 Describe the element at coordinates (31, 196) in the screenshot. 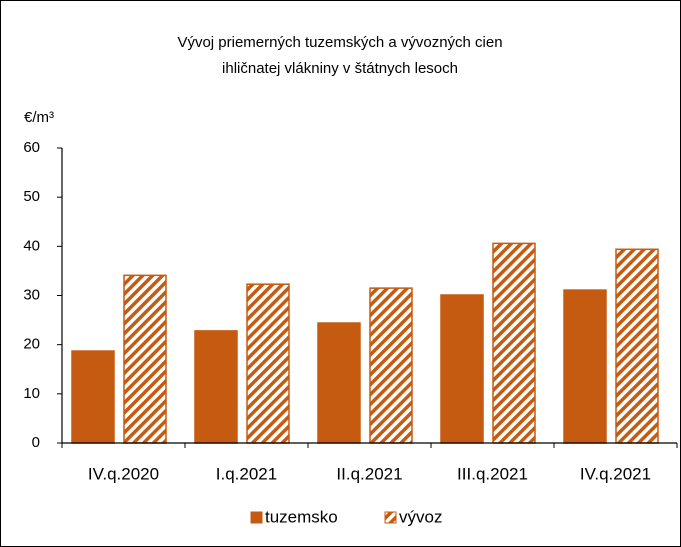

I see `y-tick-label: 50` at that location.